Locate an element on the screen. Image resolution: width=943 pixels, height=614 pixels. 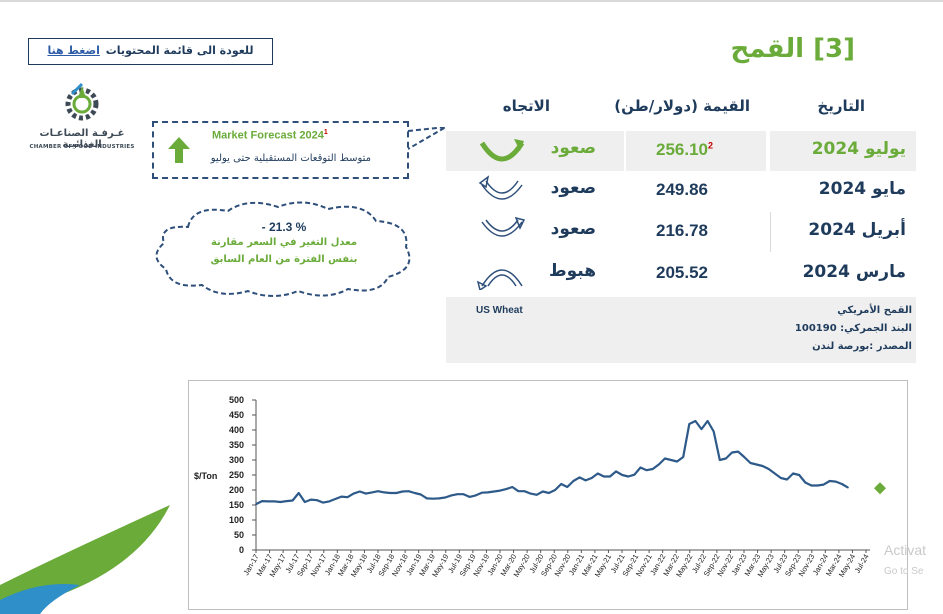
y-tick-label: 100 is located at coordinates (236, 520).